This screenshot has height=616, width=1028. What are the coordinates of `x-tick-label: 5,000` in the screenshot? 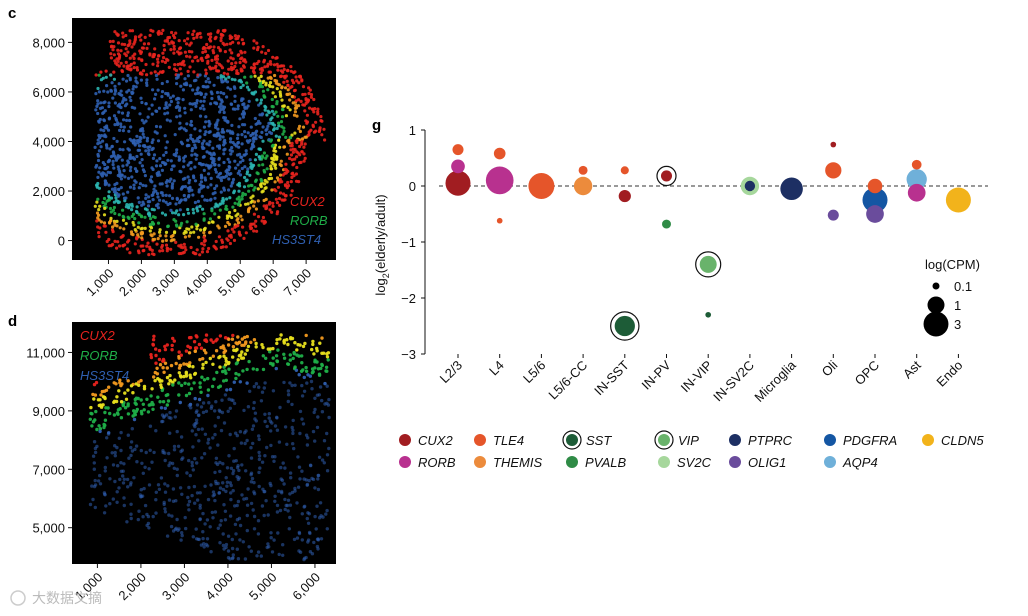 It's located at (263, 587).